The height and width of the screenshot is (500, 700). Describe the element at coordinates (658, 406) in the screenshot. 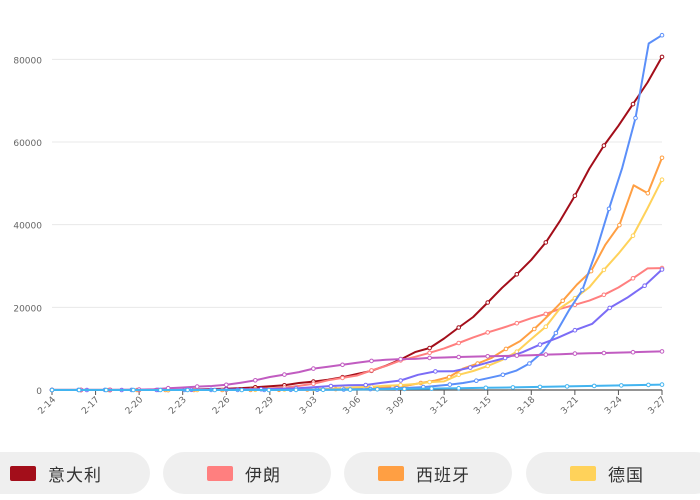

I see `x-tick-label: 3-27` at that location.